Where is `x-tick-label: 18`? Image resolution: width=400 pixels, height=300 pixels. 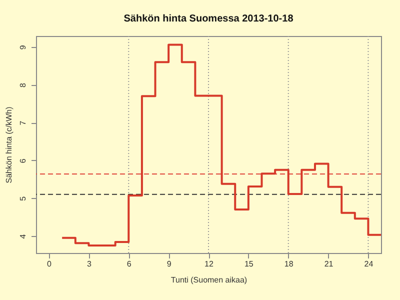
x-tick-label: 18 is located at coordinates (289, 264).